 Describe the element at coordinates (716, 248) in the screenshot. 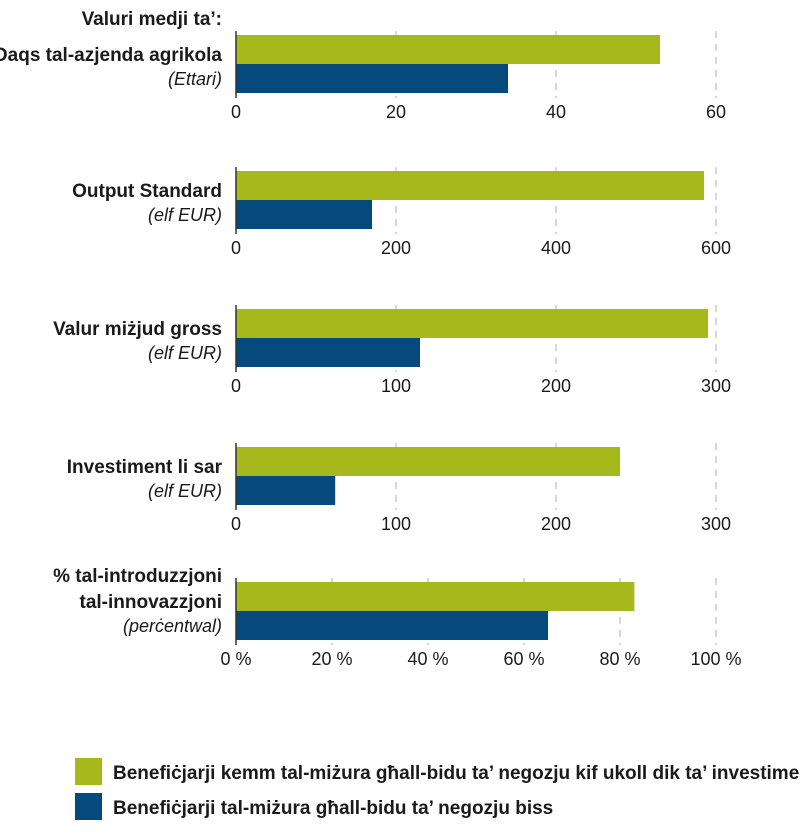

I see `x-tick-label: 600` at that location.